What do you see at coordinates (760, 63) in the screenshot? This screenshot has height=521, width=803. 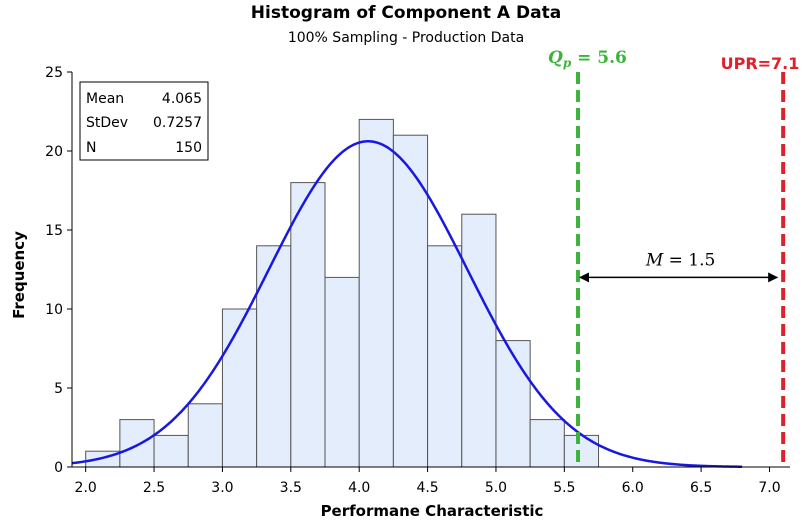 I see `upr-label: UPR=7.1` at bounding box center [760, 63].